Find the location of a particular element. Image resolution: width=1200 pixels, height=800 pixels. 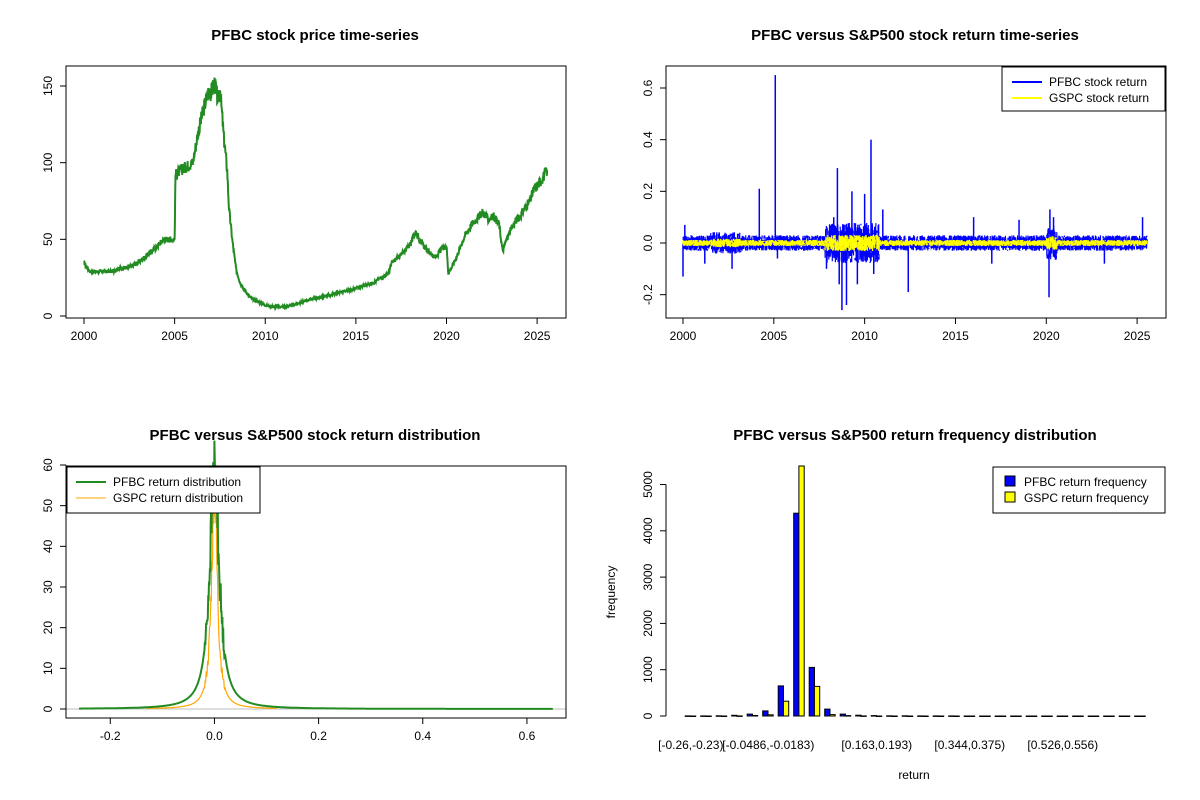

y-tick-label-distribution: 0 is located at coordinates (48, 708).